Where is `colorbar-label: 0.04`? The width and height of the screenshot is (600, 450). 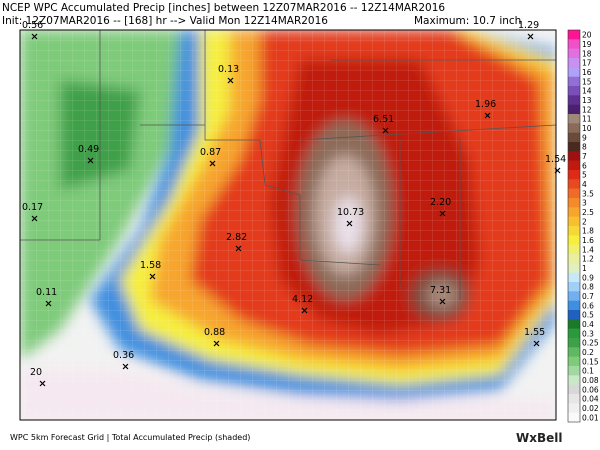 colorbar-label: 0.04 is located at coordinates (590, 399).